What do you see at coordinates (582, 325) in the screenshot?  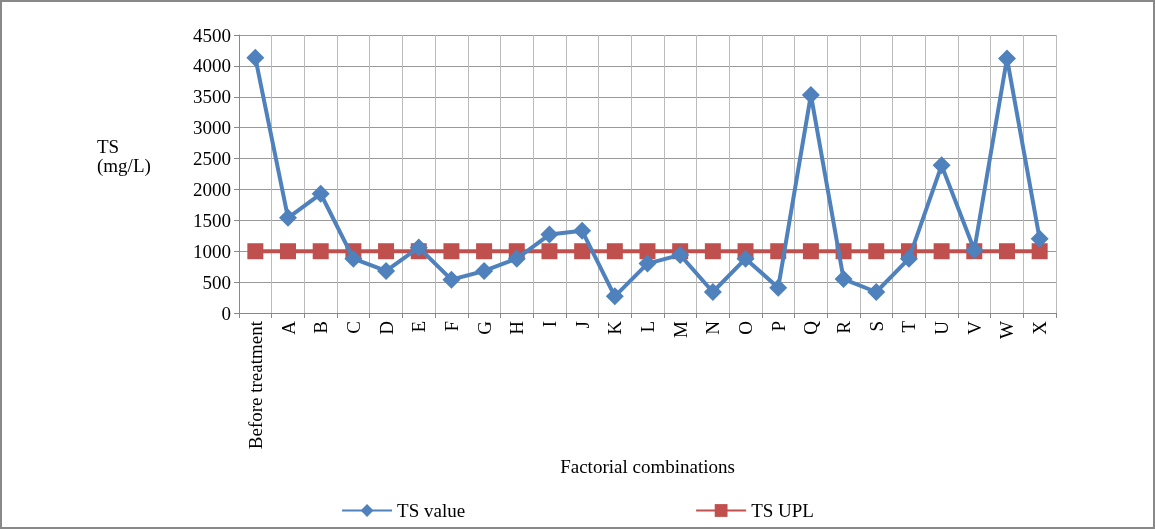 I see `x-tick-label: J` at bounding box center [582, 325].